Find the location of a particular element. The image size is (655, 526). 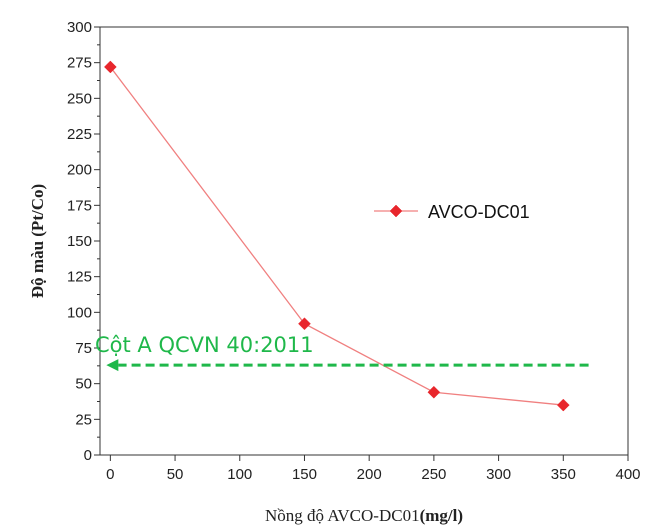

y-tick-label: 75 is located at coordinates (83, 348).